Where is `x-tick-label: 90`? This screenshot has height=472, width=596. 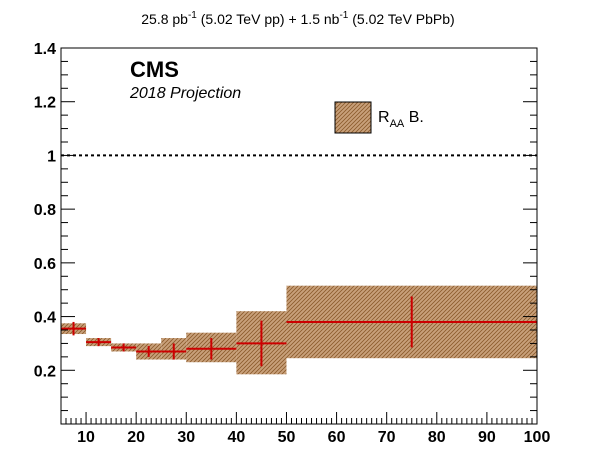 x-tick-label: 90 is located at coordinates (487, 437).